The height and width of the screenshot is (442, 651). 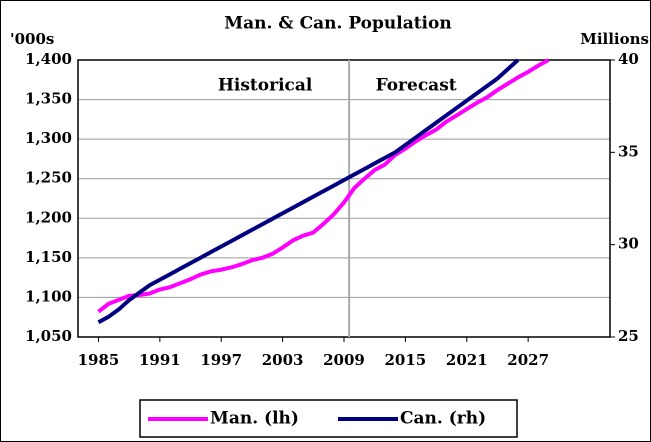 What do you see at coordinates (48, 336) in the screenshot?
I see `y-tick-label: 1,050` at bounding box center [48, 336].